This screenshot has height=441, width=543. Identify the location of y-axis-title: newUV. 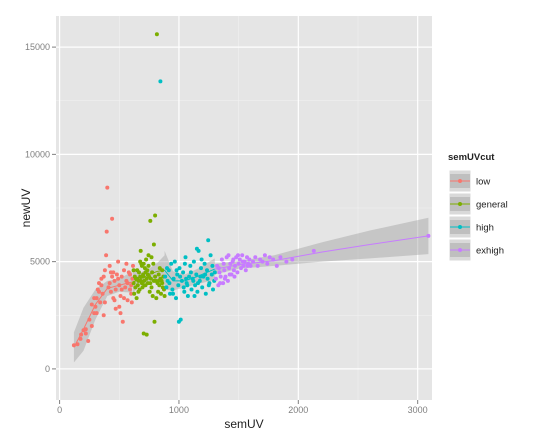
(26, 208).